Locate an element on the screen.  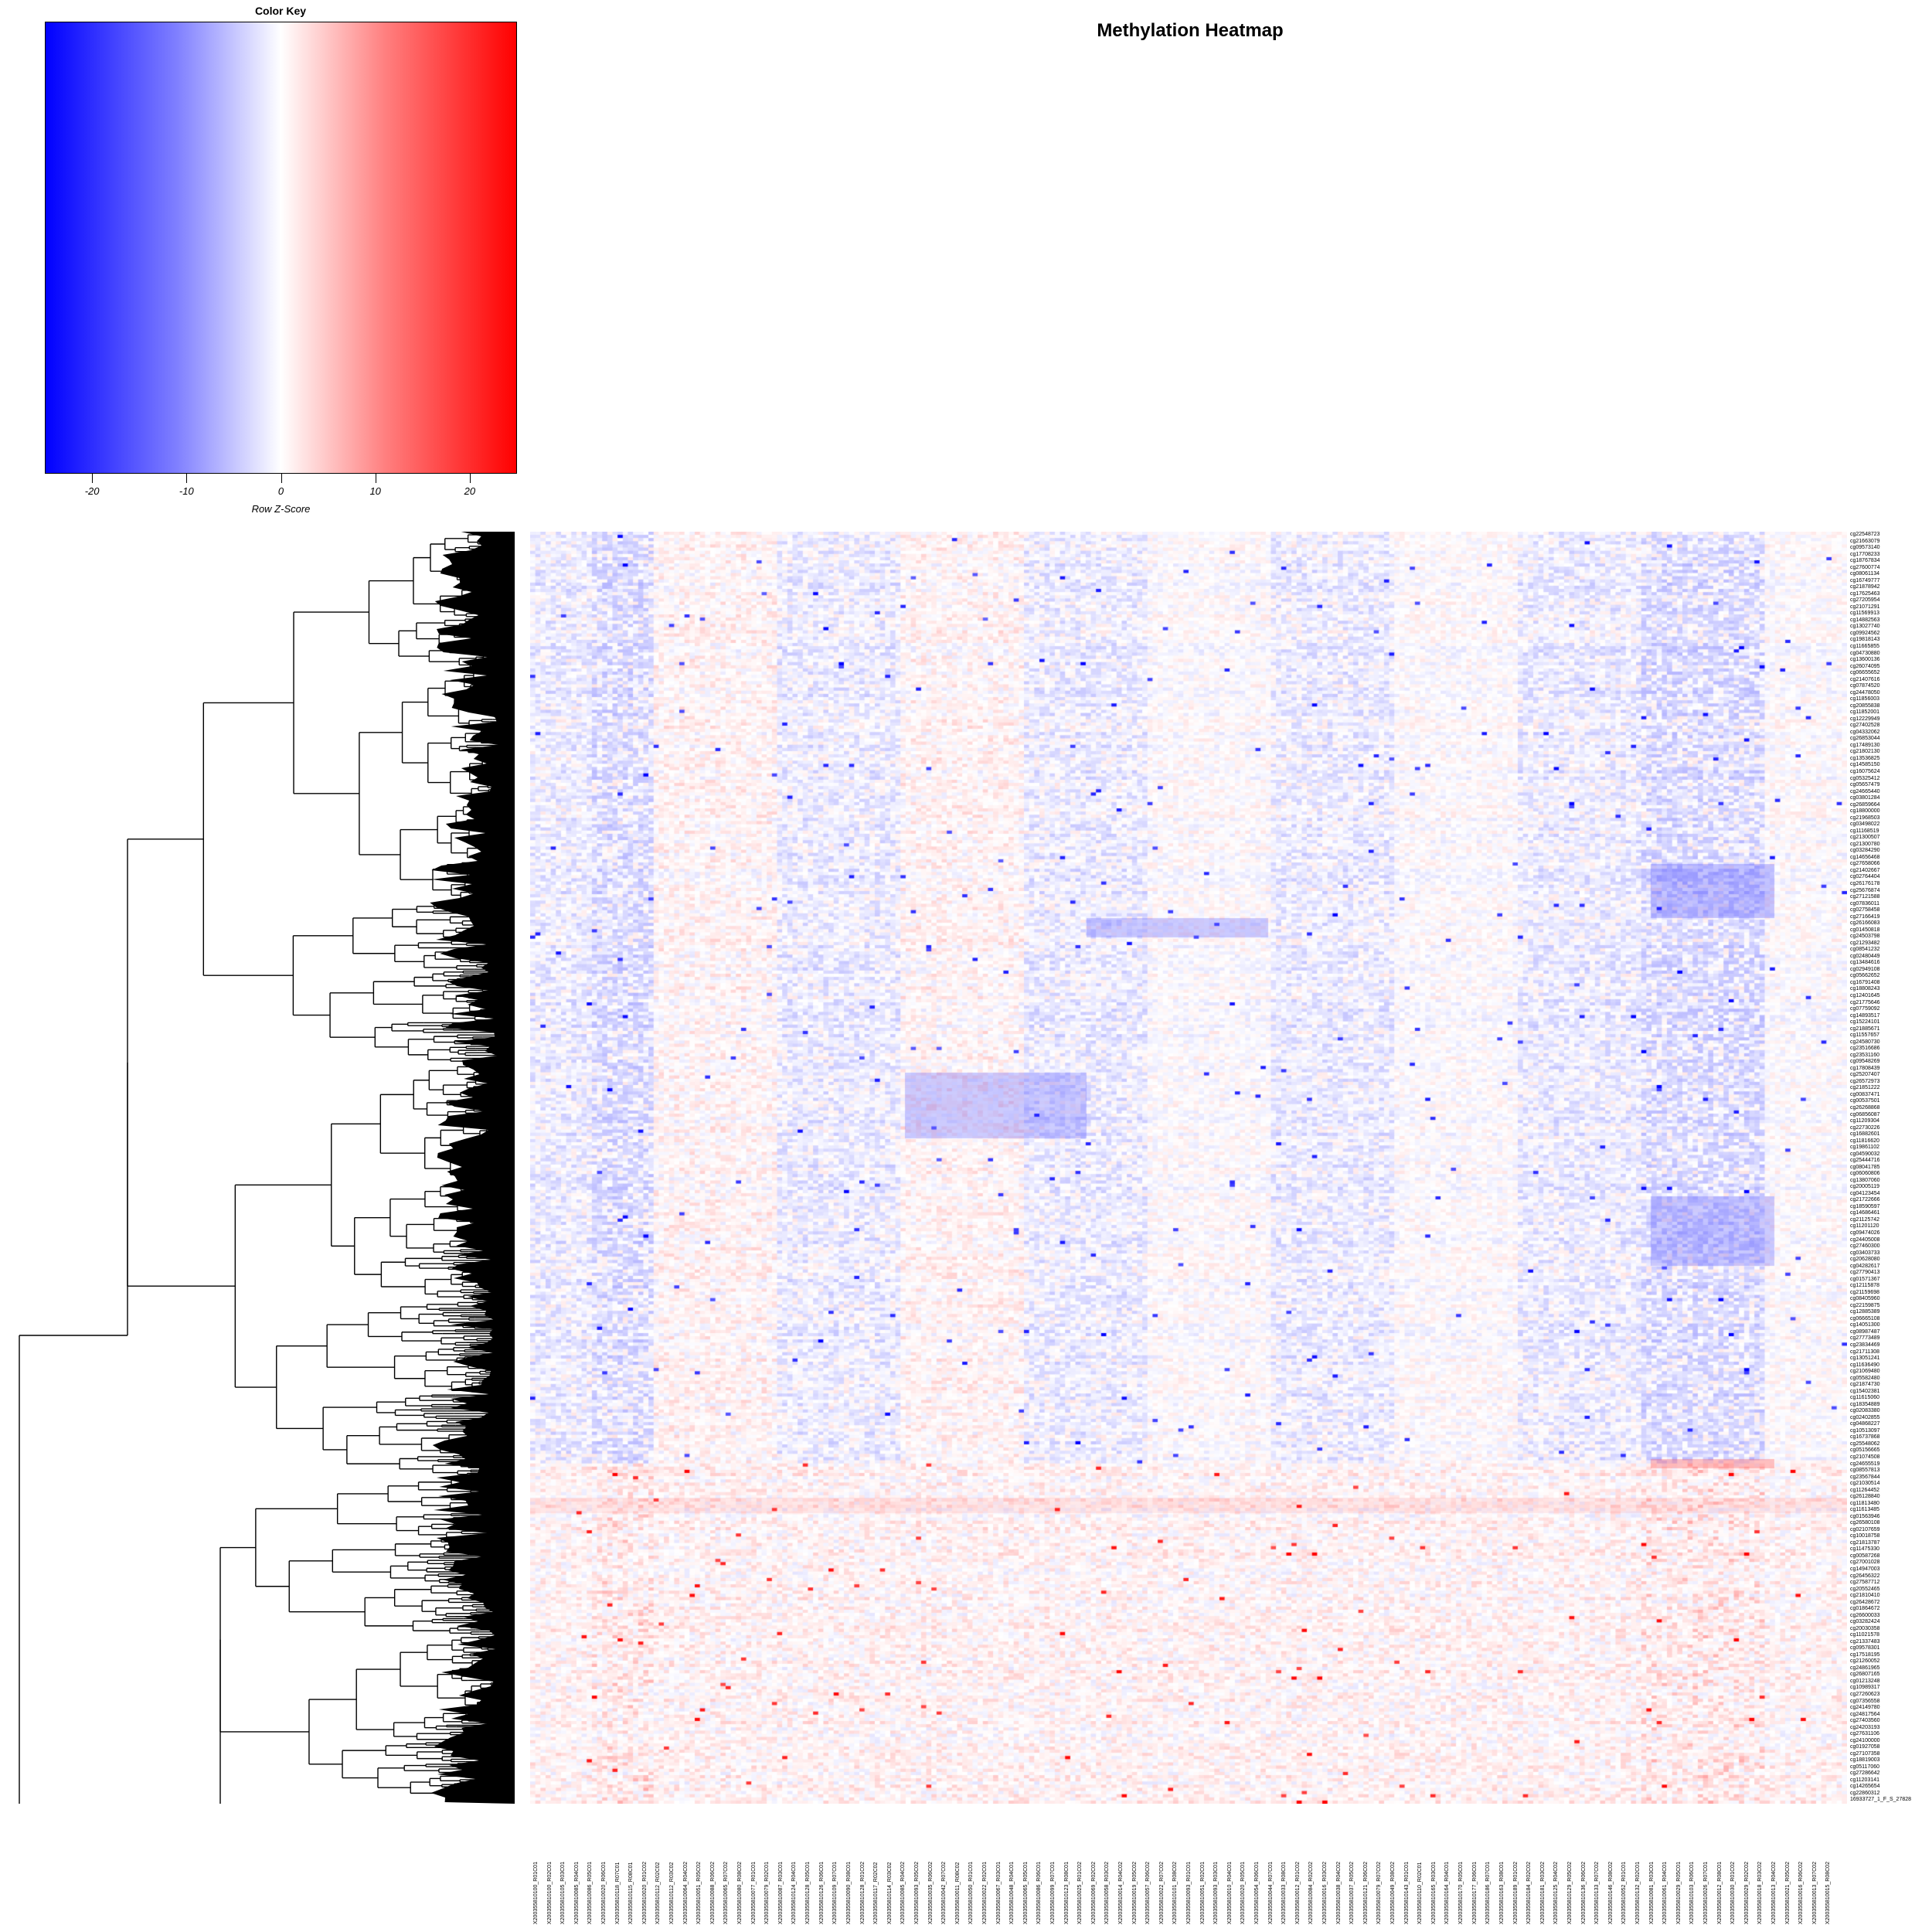
row-label: cg11613485 is located at coordinates (1865, 1510).